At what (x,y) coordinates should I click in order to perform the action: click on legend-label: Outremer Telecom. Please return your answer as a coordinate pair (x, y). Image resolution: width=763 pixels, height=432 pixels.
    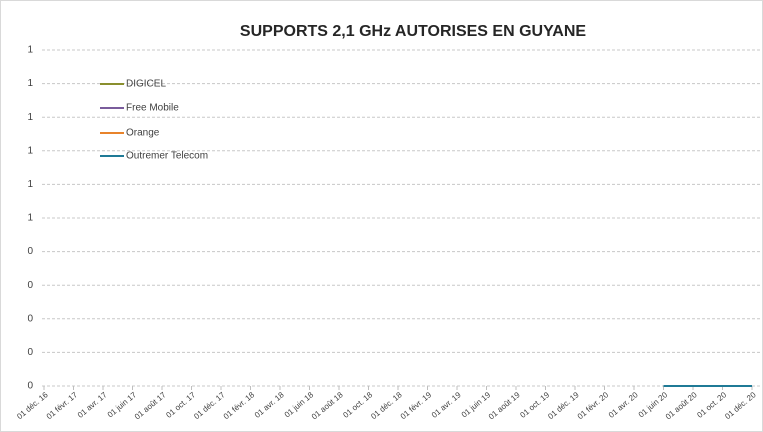
    Looking at the image, I should click on (167, 156).